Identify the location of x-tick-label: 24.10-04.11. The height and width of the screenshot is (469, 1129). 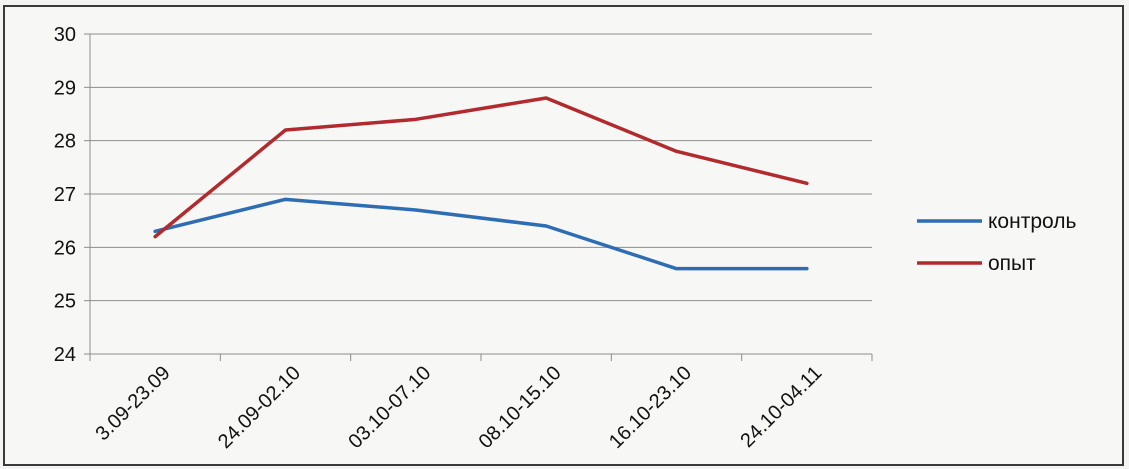
(781, 407).